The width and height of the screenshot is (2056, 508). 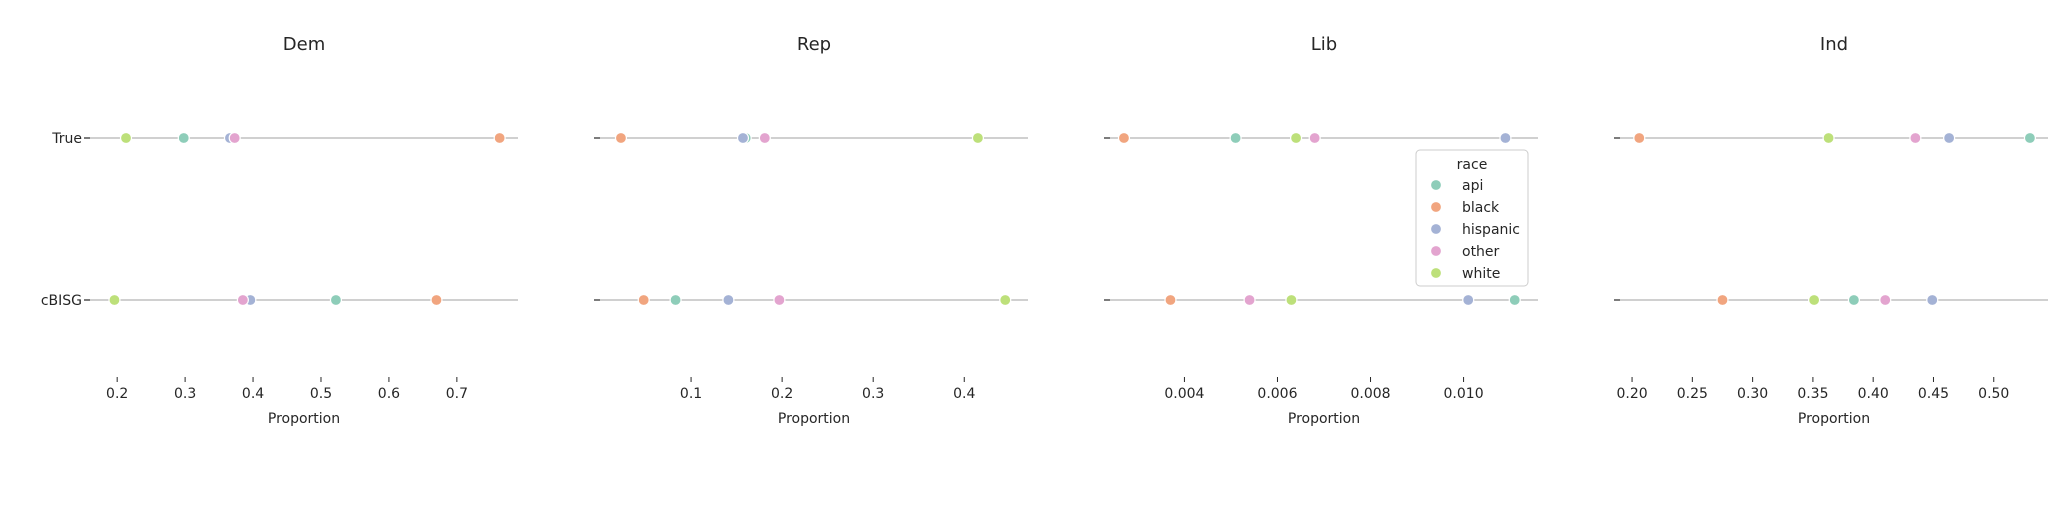 I want to click on point-ind-cbisg-hispanic, so click(x=1932, y=300).